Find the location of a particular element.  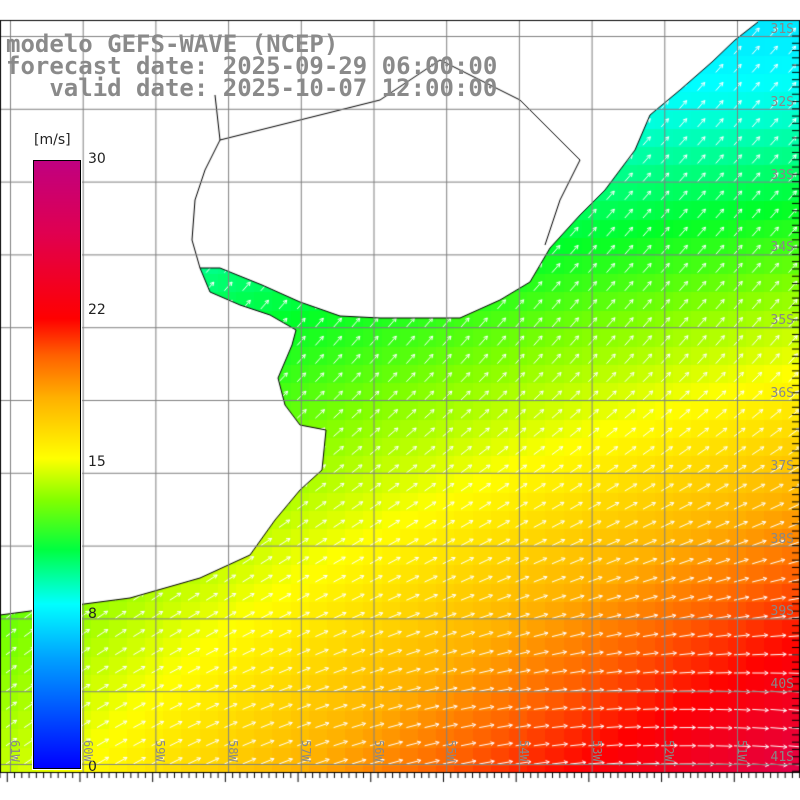

latitude-label: 32S is located at coordinates (782, 102).